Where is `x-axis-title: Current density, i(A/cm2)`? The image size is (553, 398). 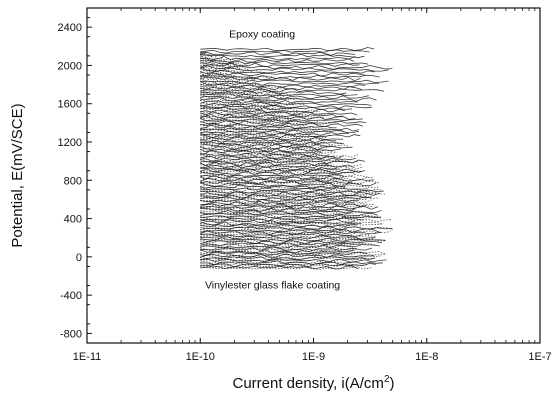
x-axis-title: Current density, i(A/cm2) is located at coordinates (314, 383).